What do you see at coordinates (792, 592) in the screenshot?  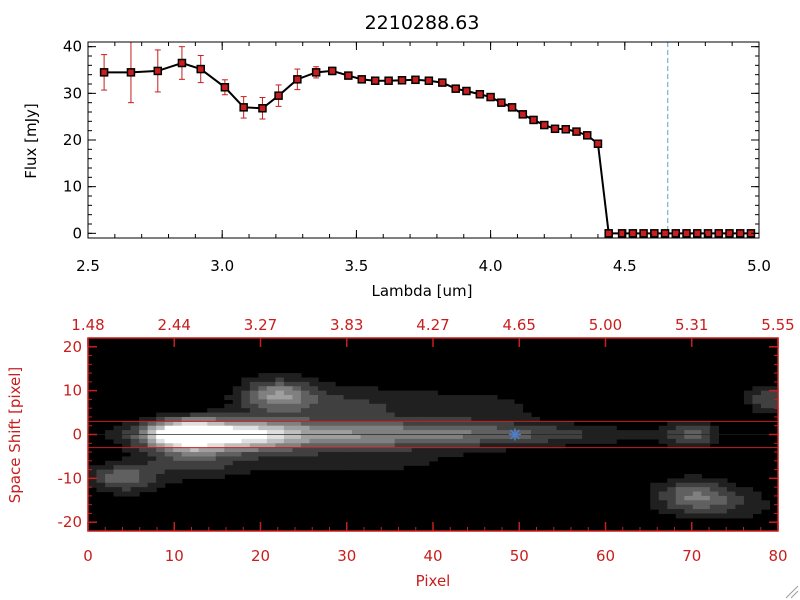 I see `resize-grip-icon` at bounding box center [792, 592].